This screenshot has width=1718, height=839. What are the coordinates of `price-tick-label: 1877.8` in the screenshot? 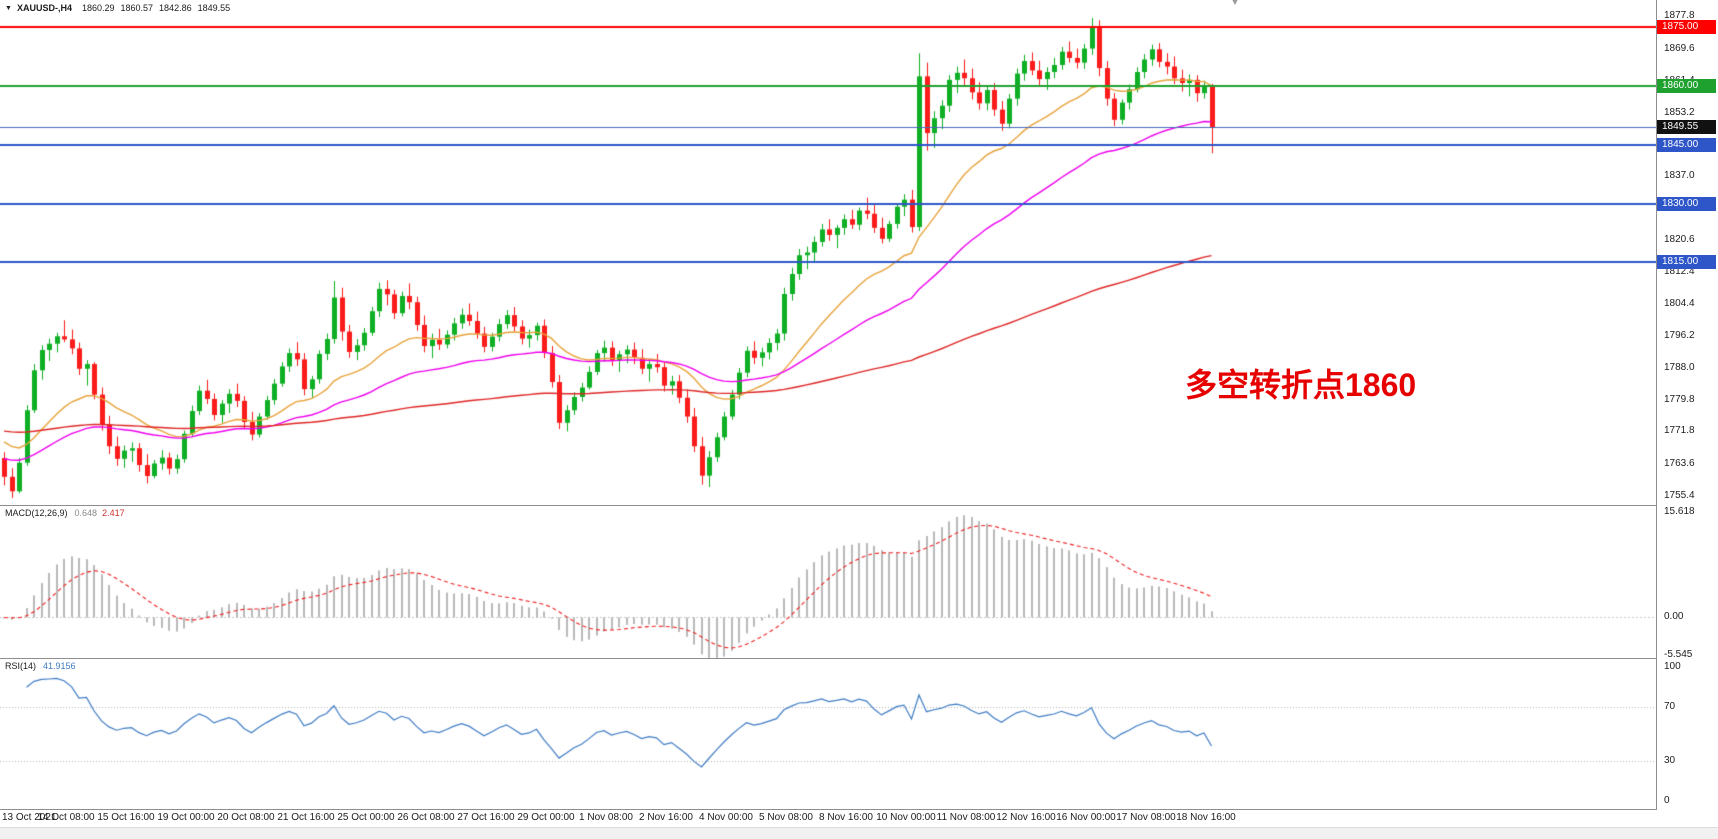 It's located at (1679, 16).